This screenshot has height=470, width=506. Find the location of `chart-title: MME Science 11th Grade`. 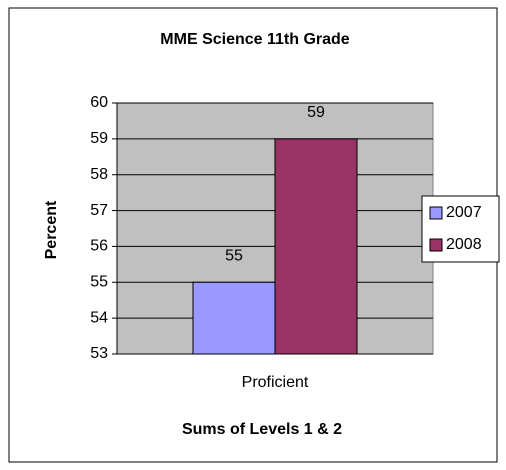

chart-title: MME Science 11th Grade is located at coordinates (255, 39).